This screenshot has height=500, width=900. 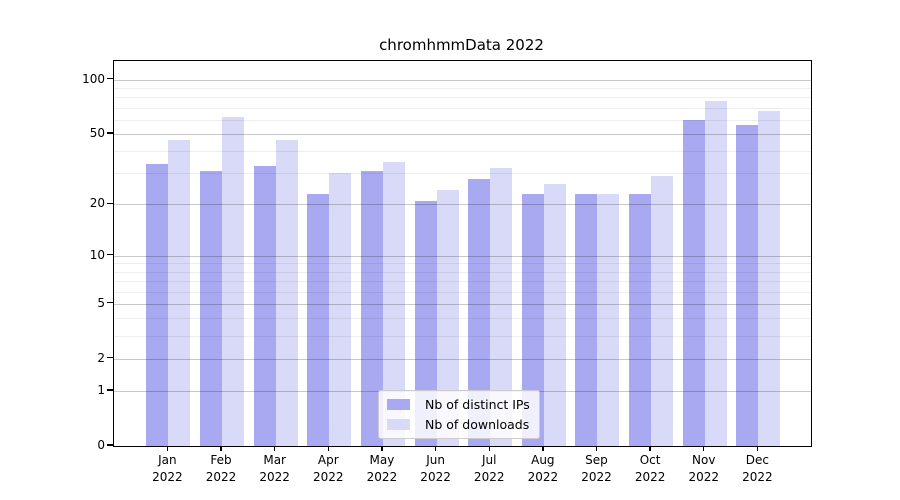 I want to click on x-tick-label-jul: Jul 2022, so click(x=489, y=468).